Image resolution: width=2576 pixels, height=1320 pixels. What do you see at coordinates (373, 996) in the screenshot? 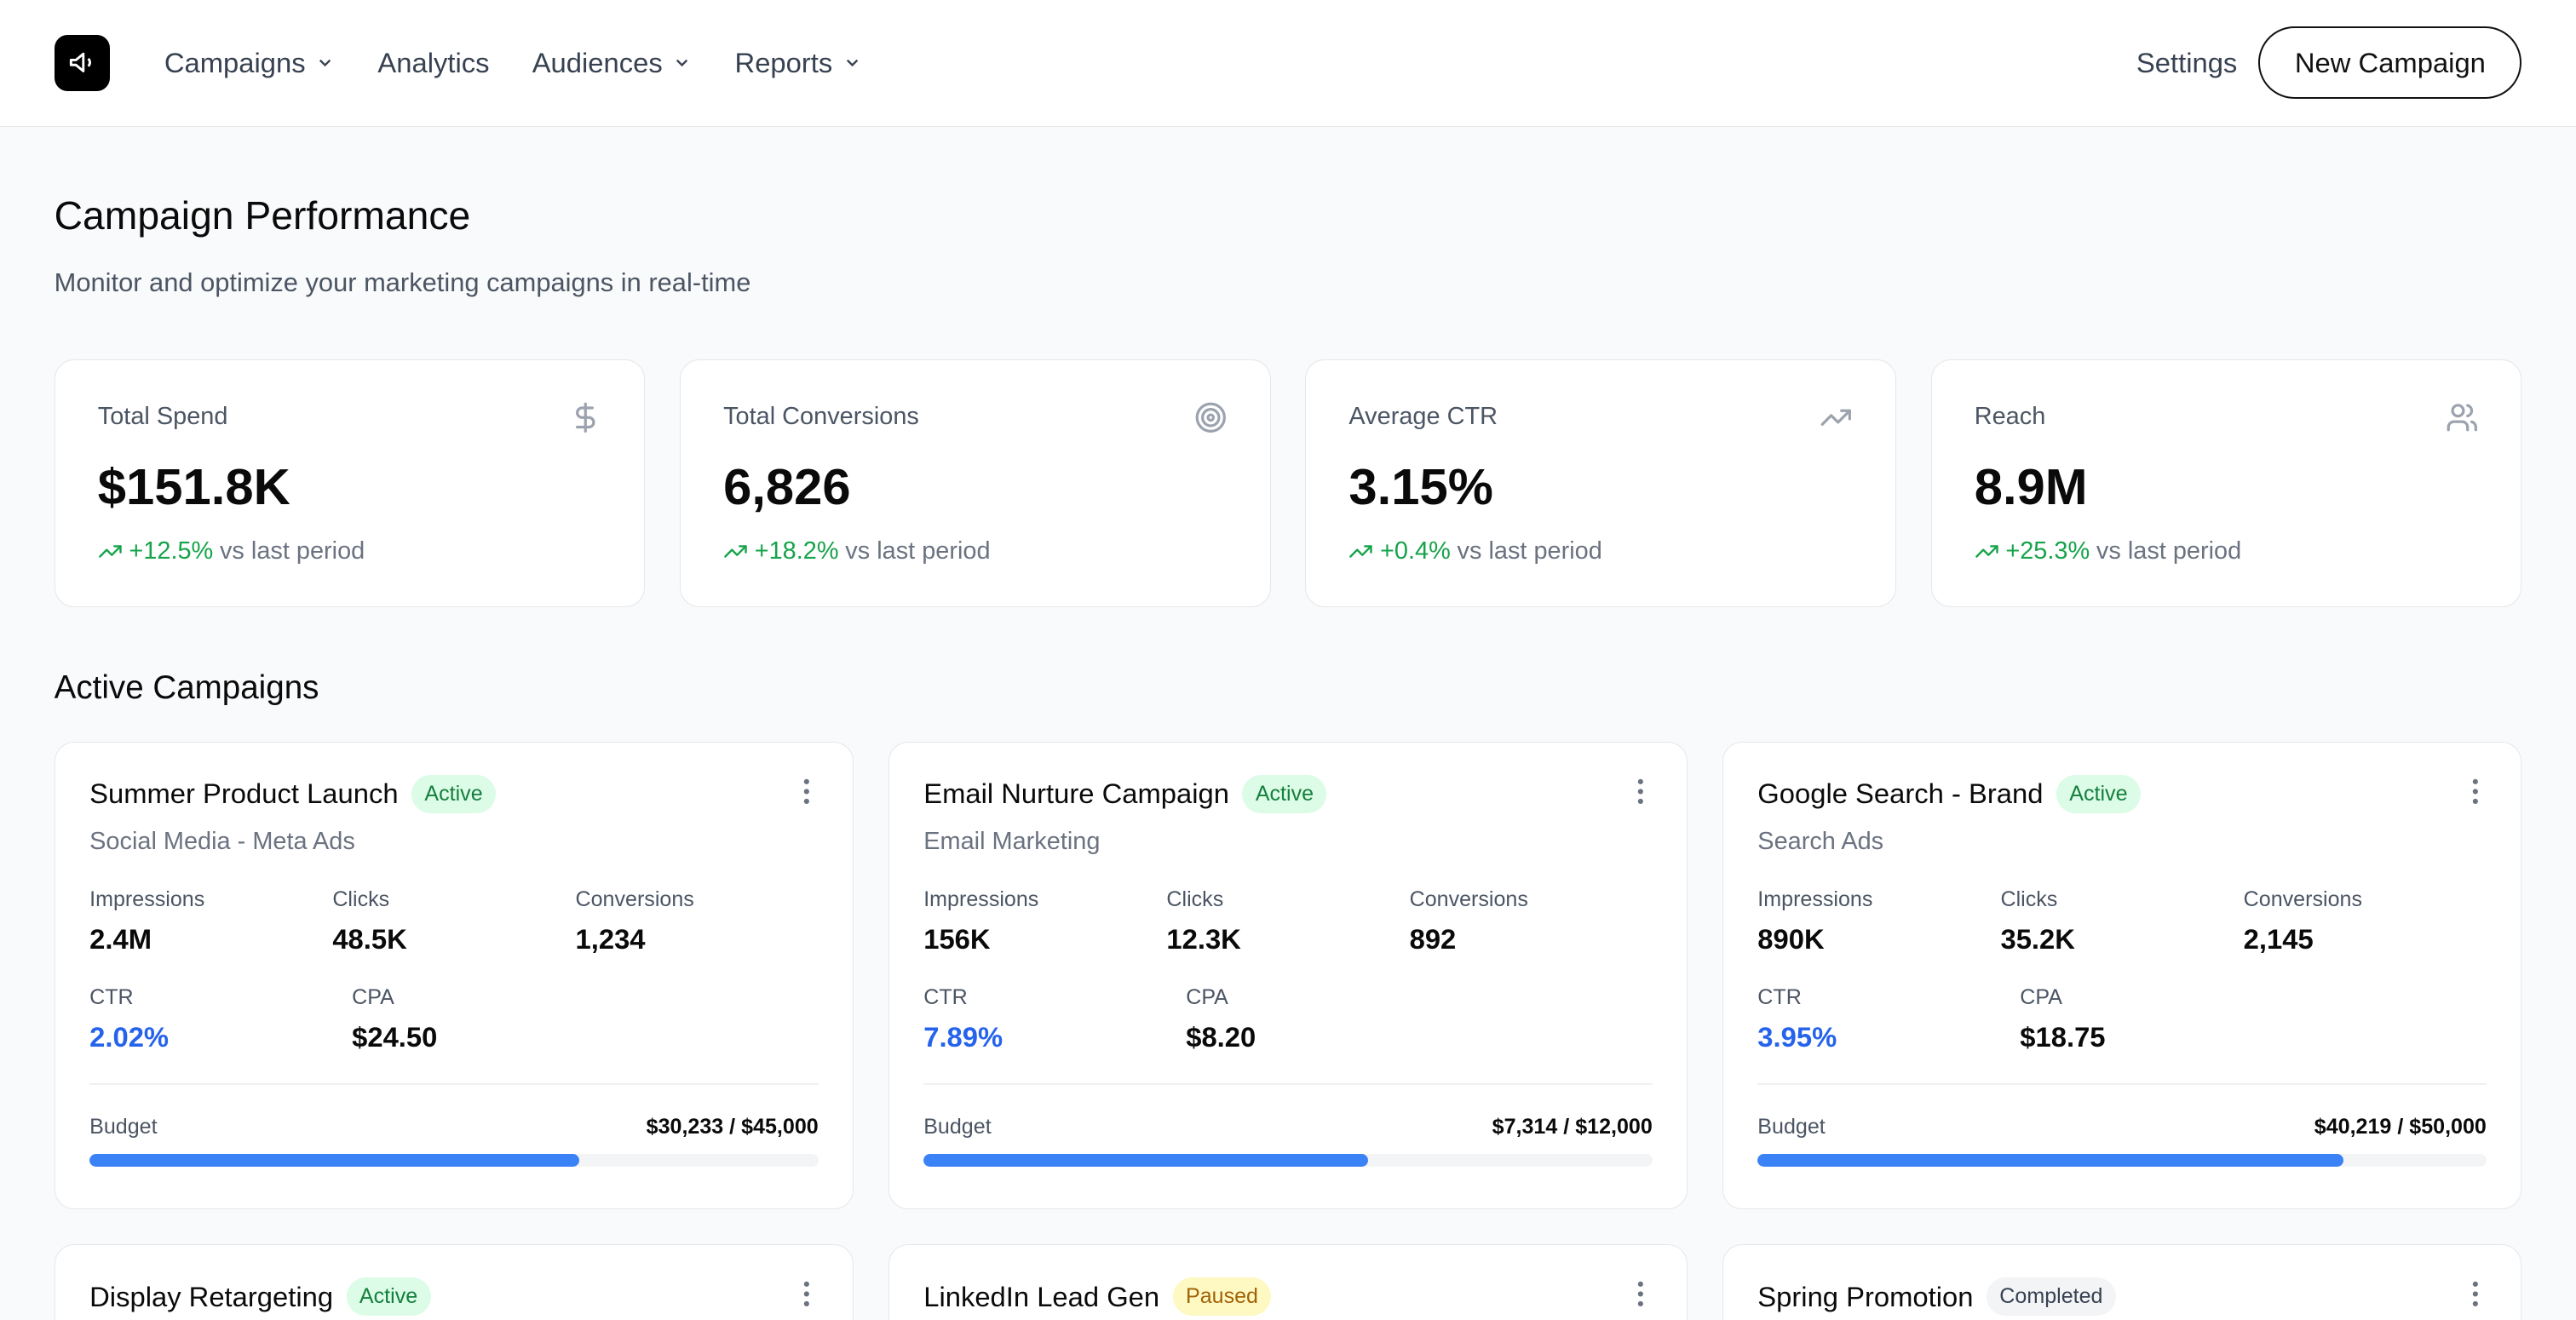
I see `metric-label: CPA` at bounding box center [373, 996].